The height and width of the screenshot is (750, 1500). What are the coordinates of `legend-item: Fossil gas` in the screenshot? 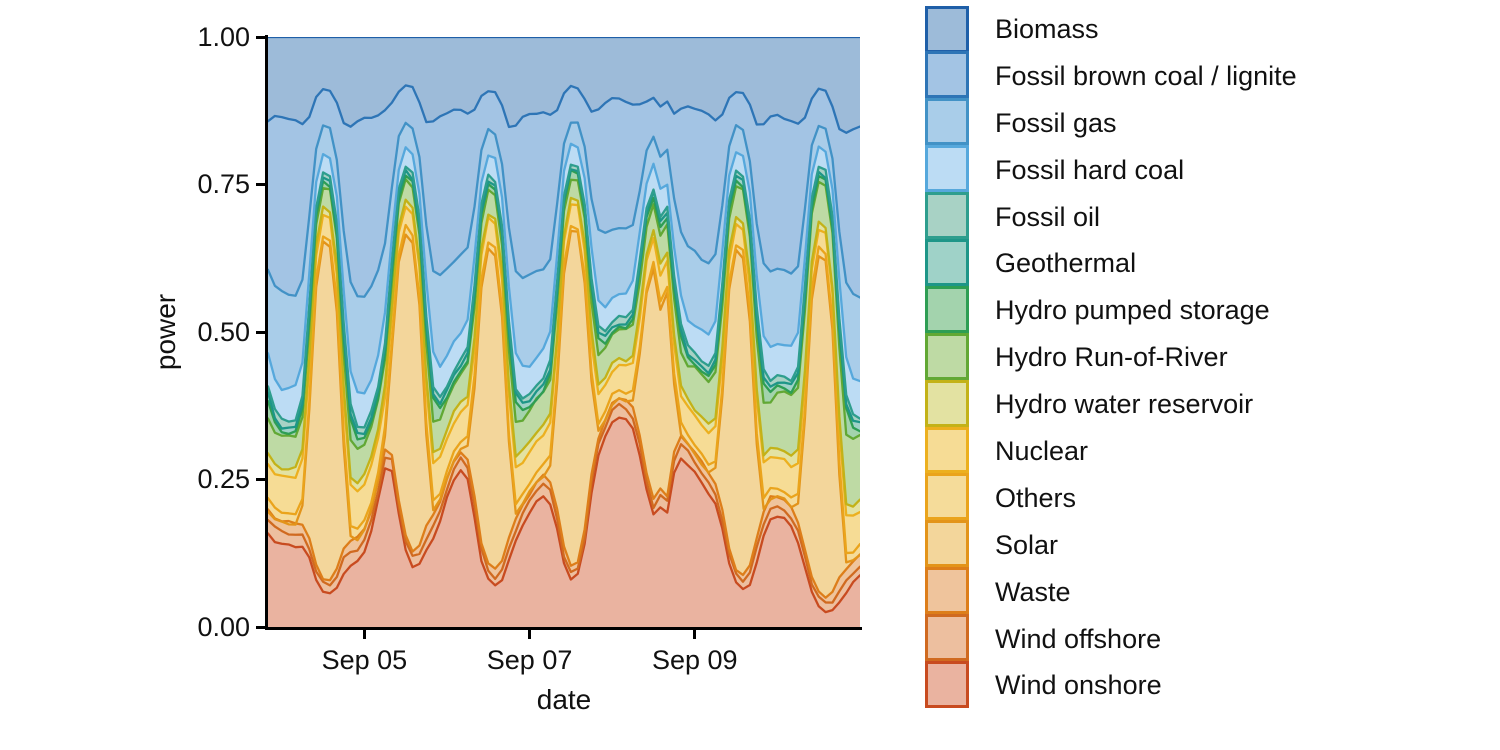 It's located at (1111, 122).